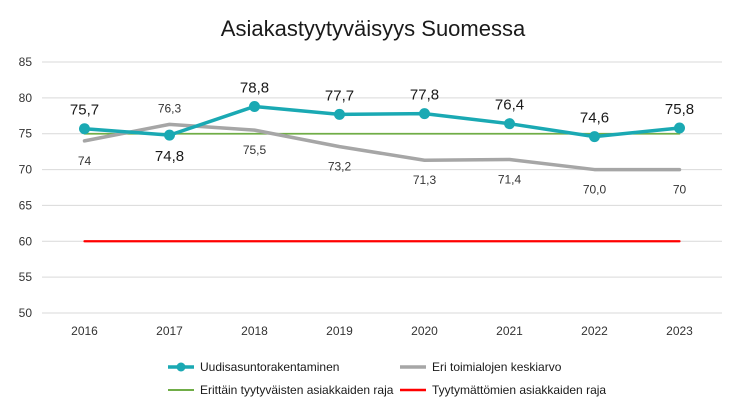 This screenshot has height=410, width=746. What do you see at coordinates (519, 390) in the screenshot?
I see `legend-entry: Tyytymättömien asiakkaiden raja` at bounding box center [519, 390].